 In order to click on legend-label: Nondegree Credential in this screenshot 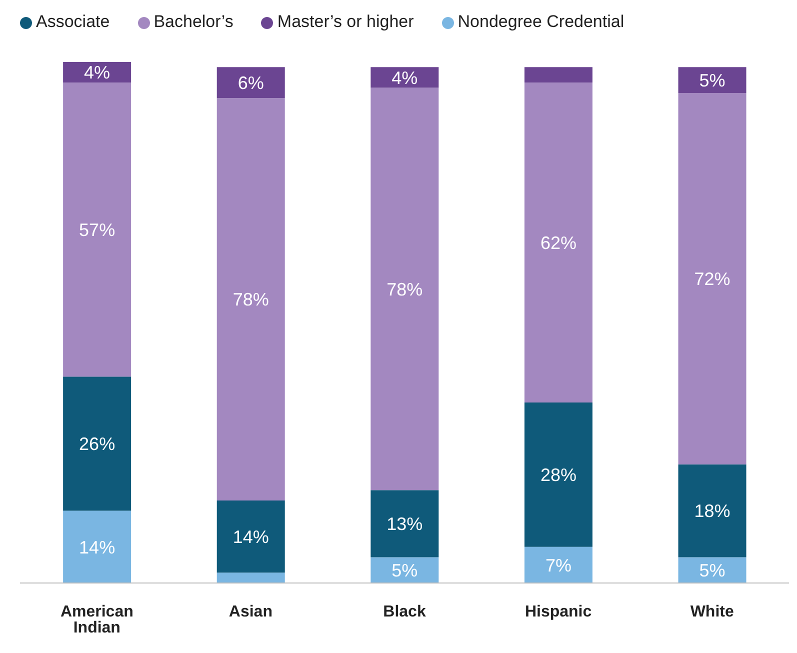, I will do `click(541, 21)`.